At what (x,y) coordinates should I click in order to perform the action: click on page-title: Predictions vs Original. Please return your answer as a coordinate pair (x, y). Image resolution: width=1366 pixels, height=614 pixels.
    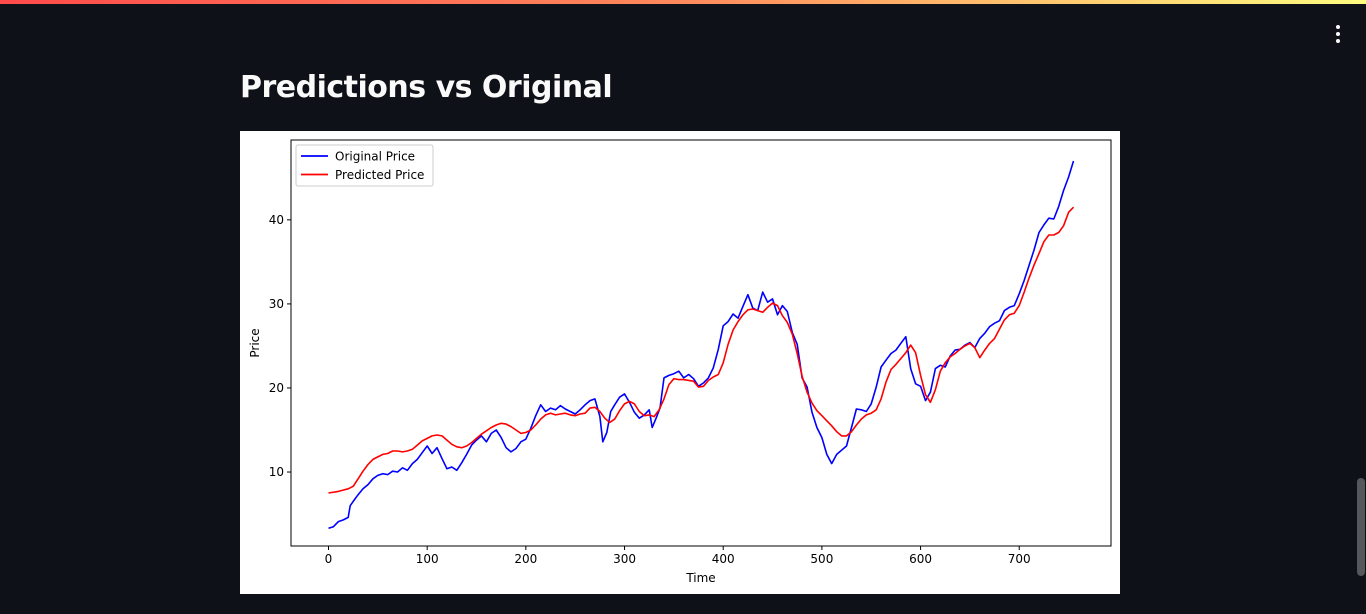
    Looking at the image, I should click on (426, 87).